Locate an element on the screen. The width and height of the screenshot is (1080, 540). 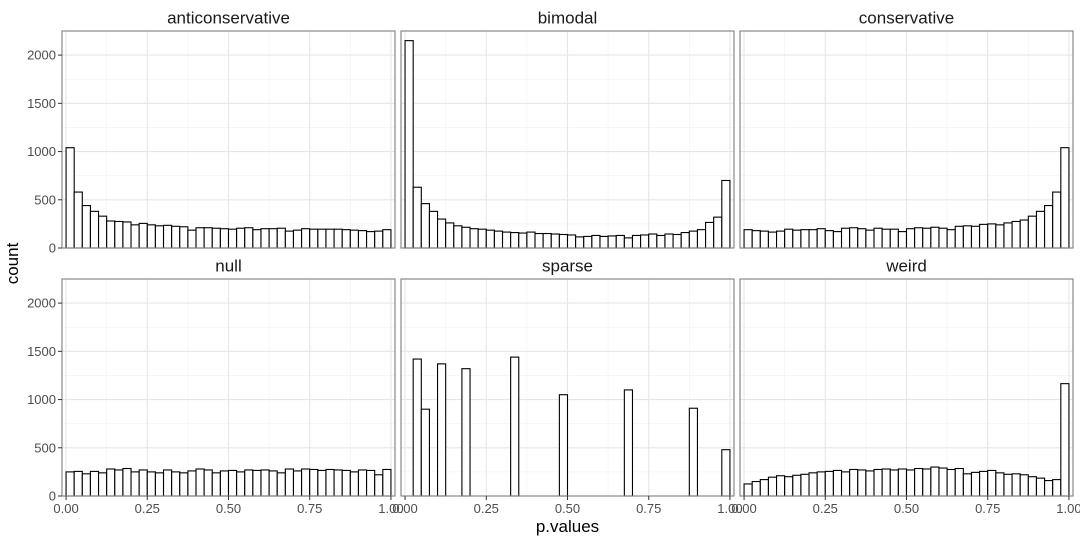
panel-bimodal: bimodal is located at coordinates (567, 129).